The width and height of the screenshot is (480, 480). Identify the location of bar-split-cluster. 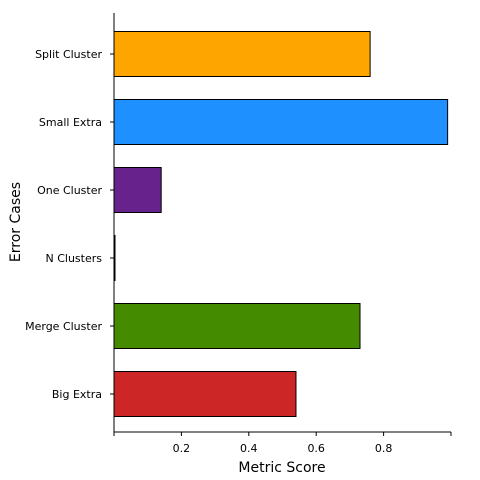
(242, 54).